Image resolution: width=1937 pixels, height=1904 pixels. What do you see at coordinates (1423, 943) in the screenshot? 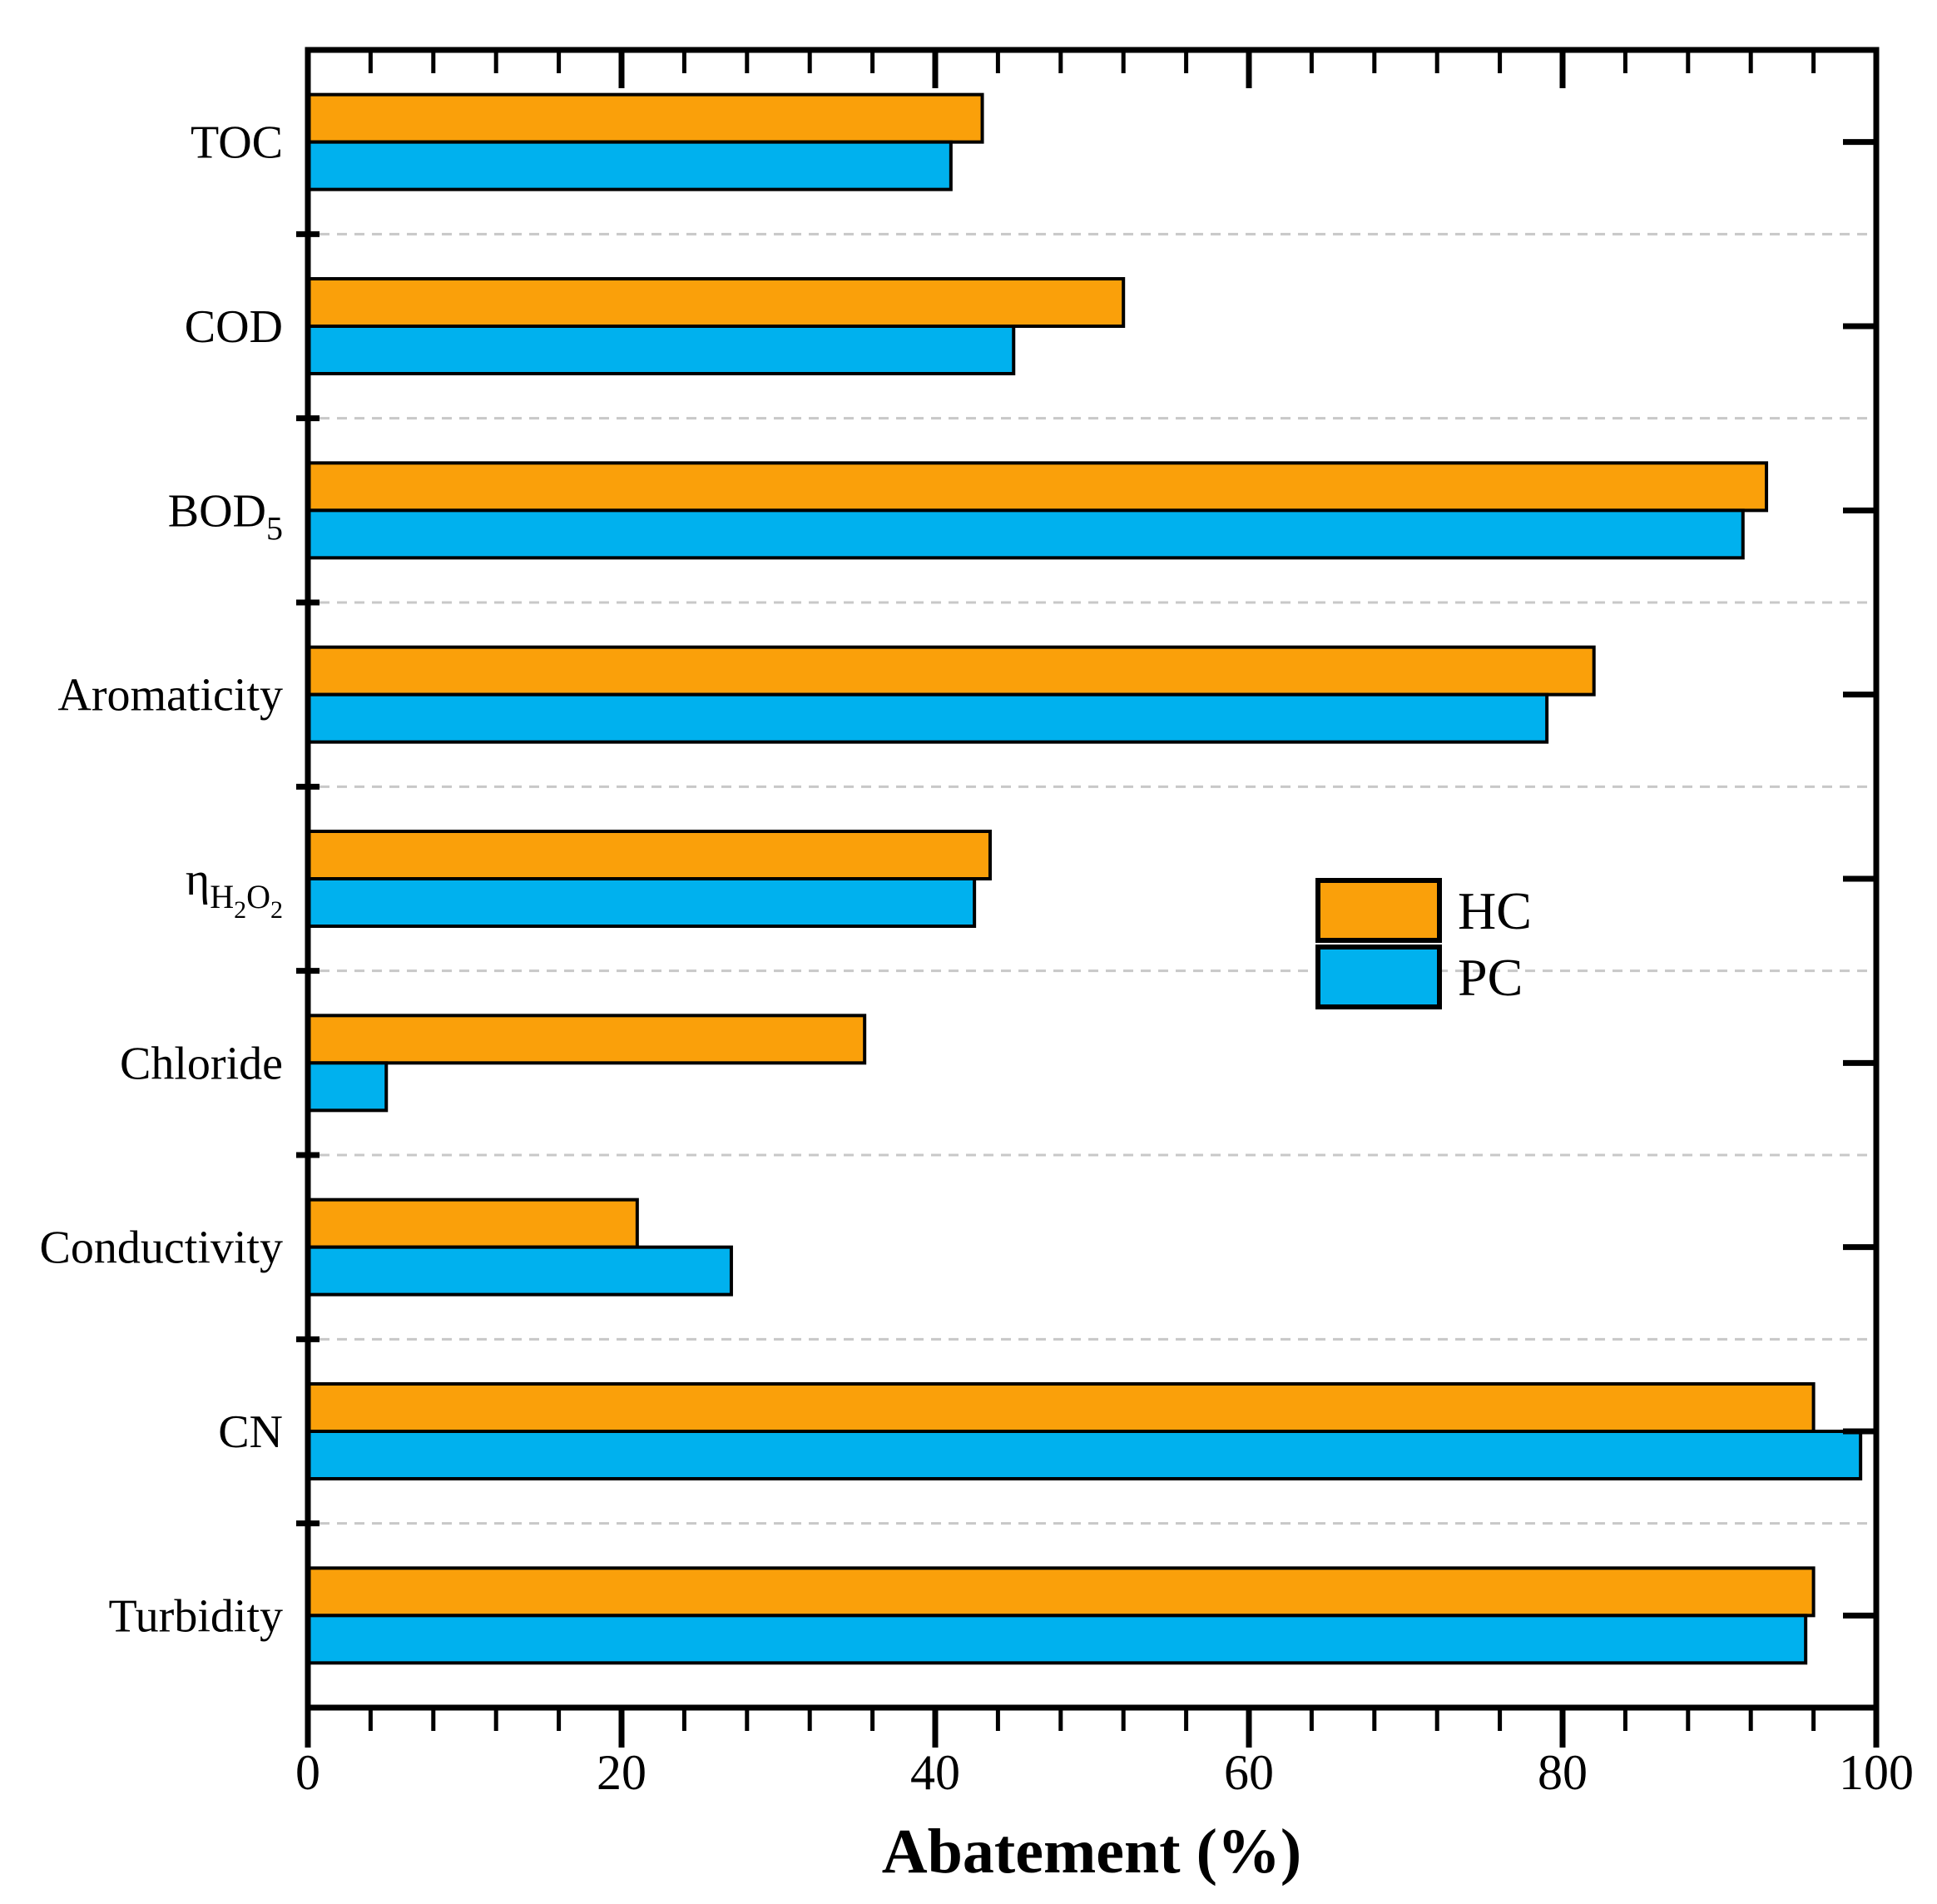
I see `legend: HC PC` at bounding box center [1423, 943].